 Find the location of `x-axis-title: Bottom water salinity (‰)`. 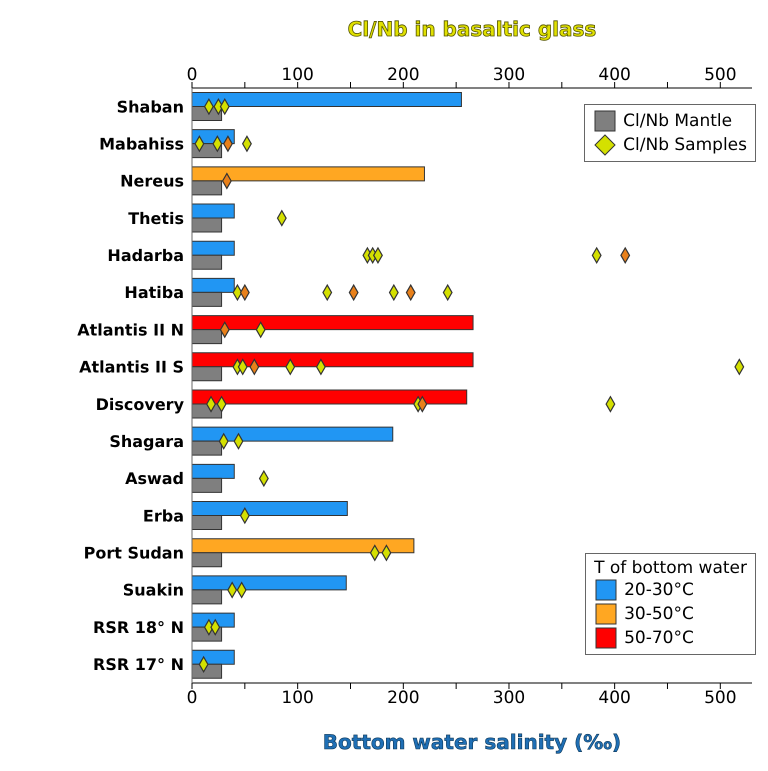

x-axis-title: Bottom water salinity (‰) is located at coordinates (472, 742).